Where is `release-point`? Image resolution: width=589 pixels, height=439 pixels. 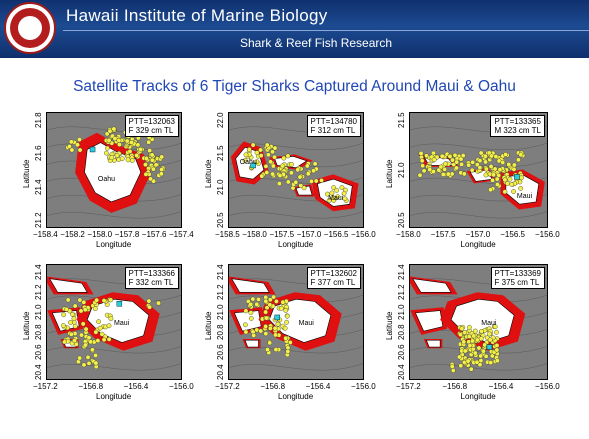 release-point is located at coordinates (92, 149).